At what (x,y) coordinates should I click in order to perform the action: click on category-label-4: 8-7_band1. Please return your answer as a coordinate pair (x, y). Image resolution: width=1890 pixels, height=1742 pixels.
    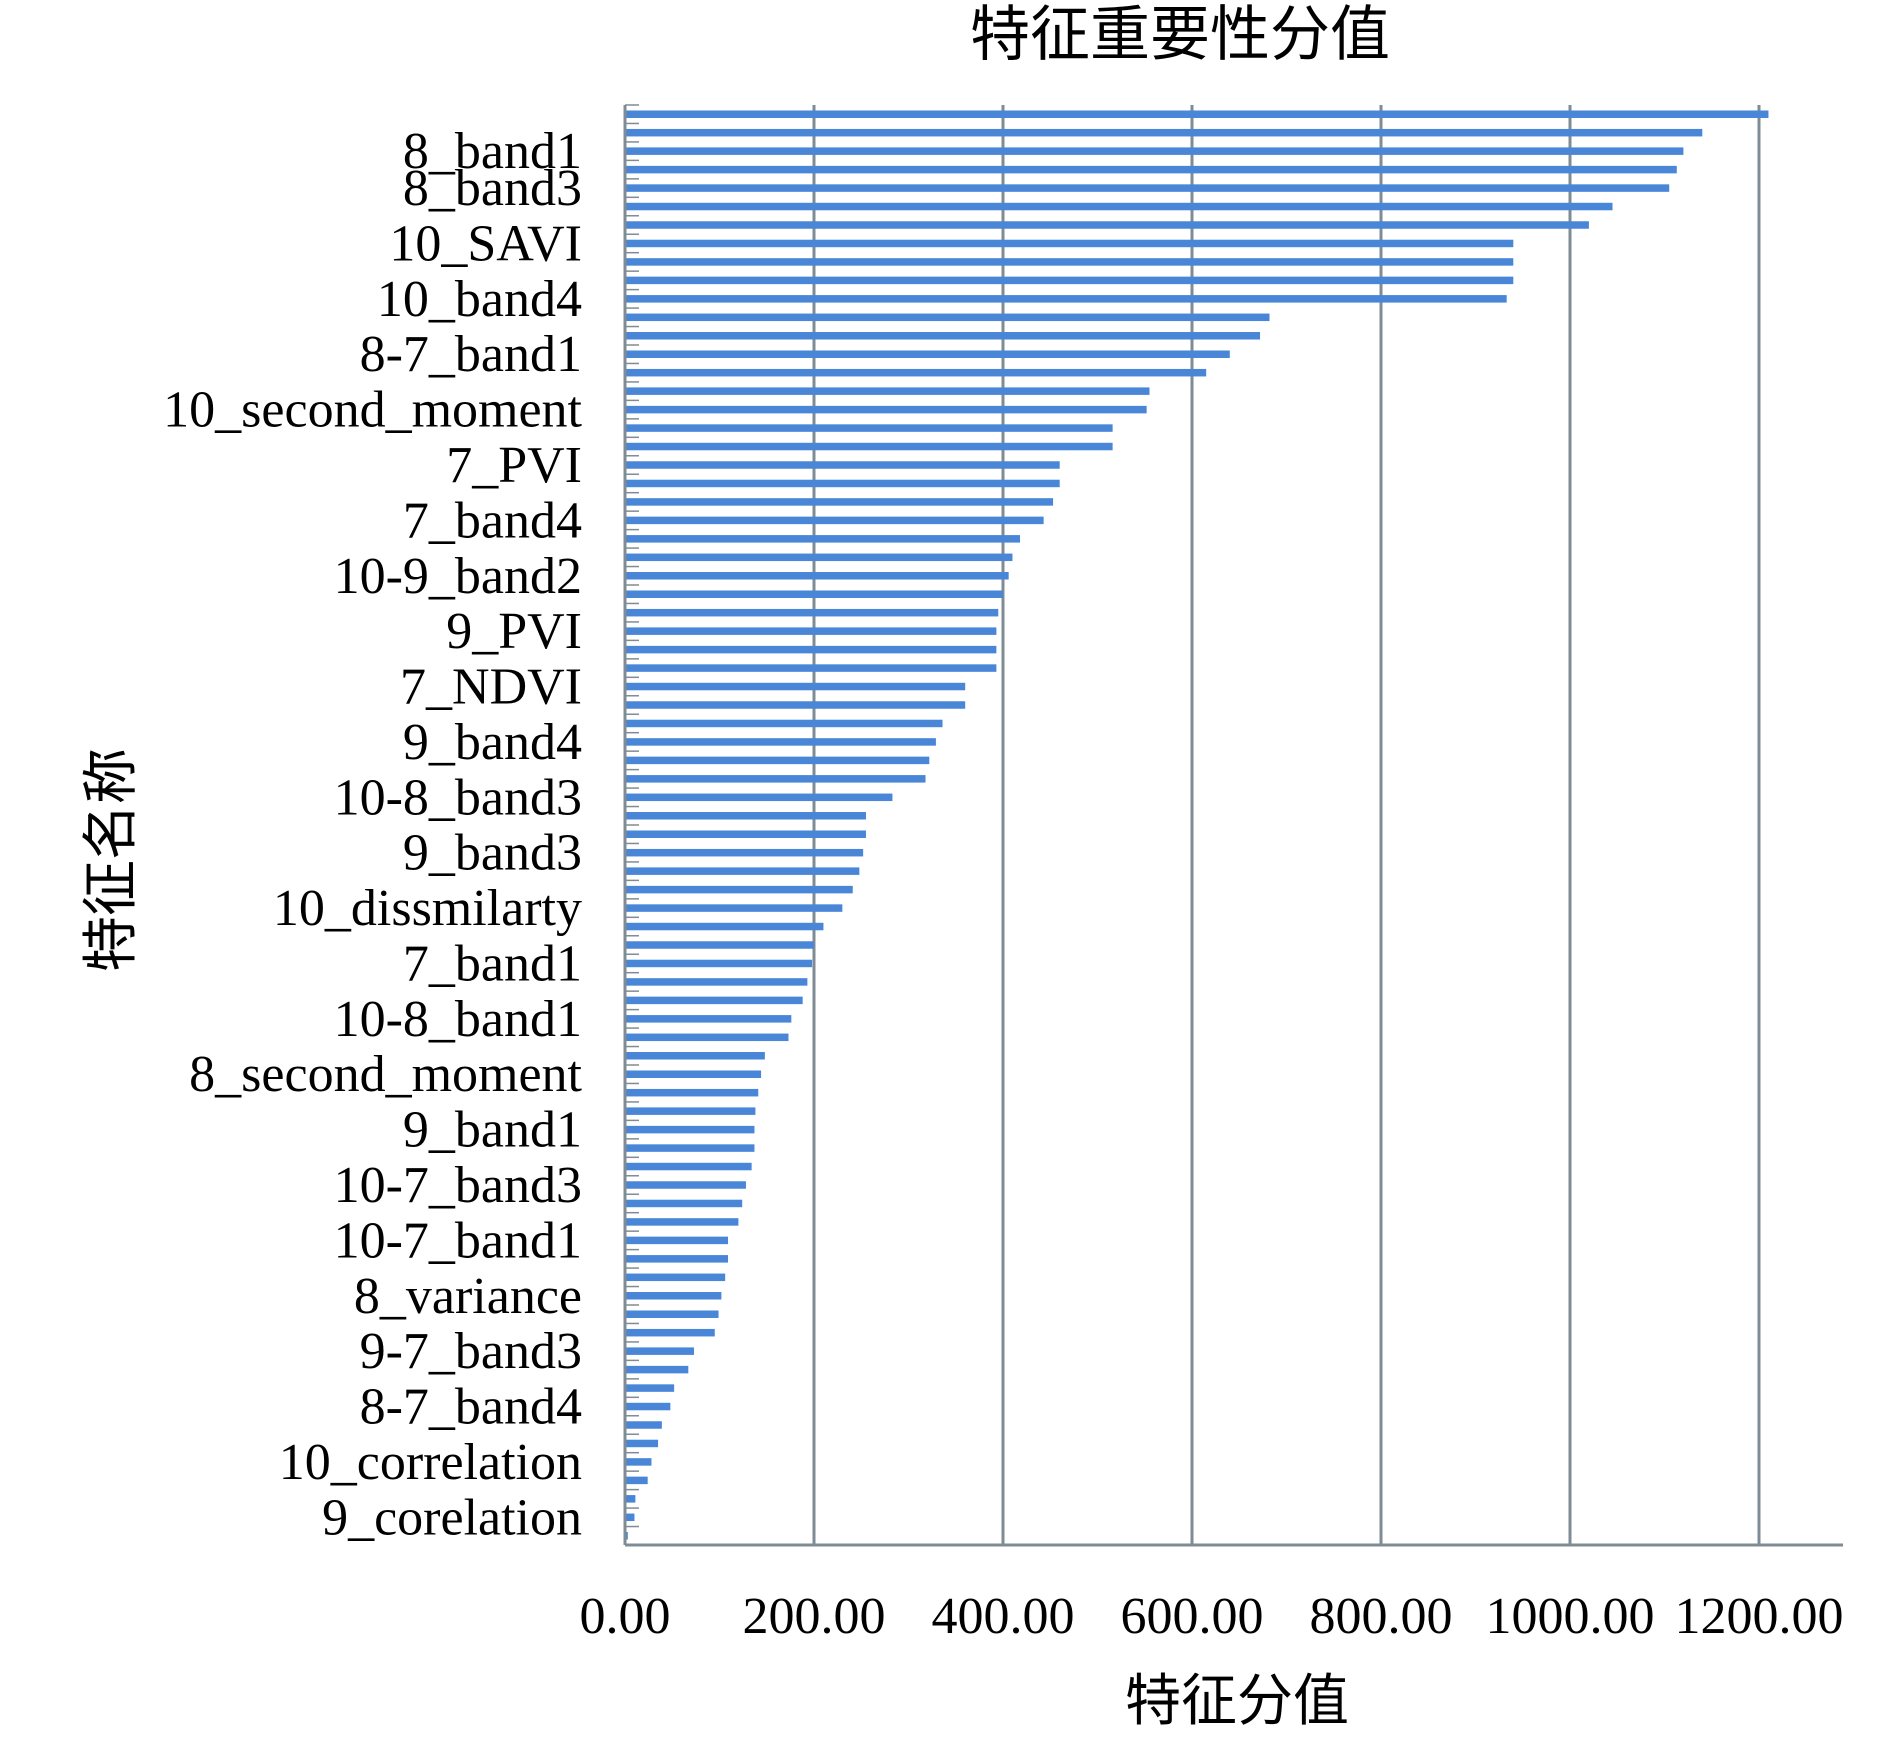
    Looking at the image, I should click on (471, 354).